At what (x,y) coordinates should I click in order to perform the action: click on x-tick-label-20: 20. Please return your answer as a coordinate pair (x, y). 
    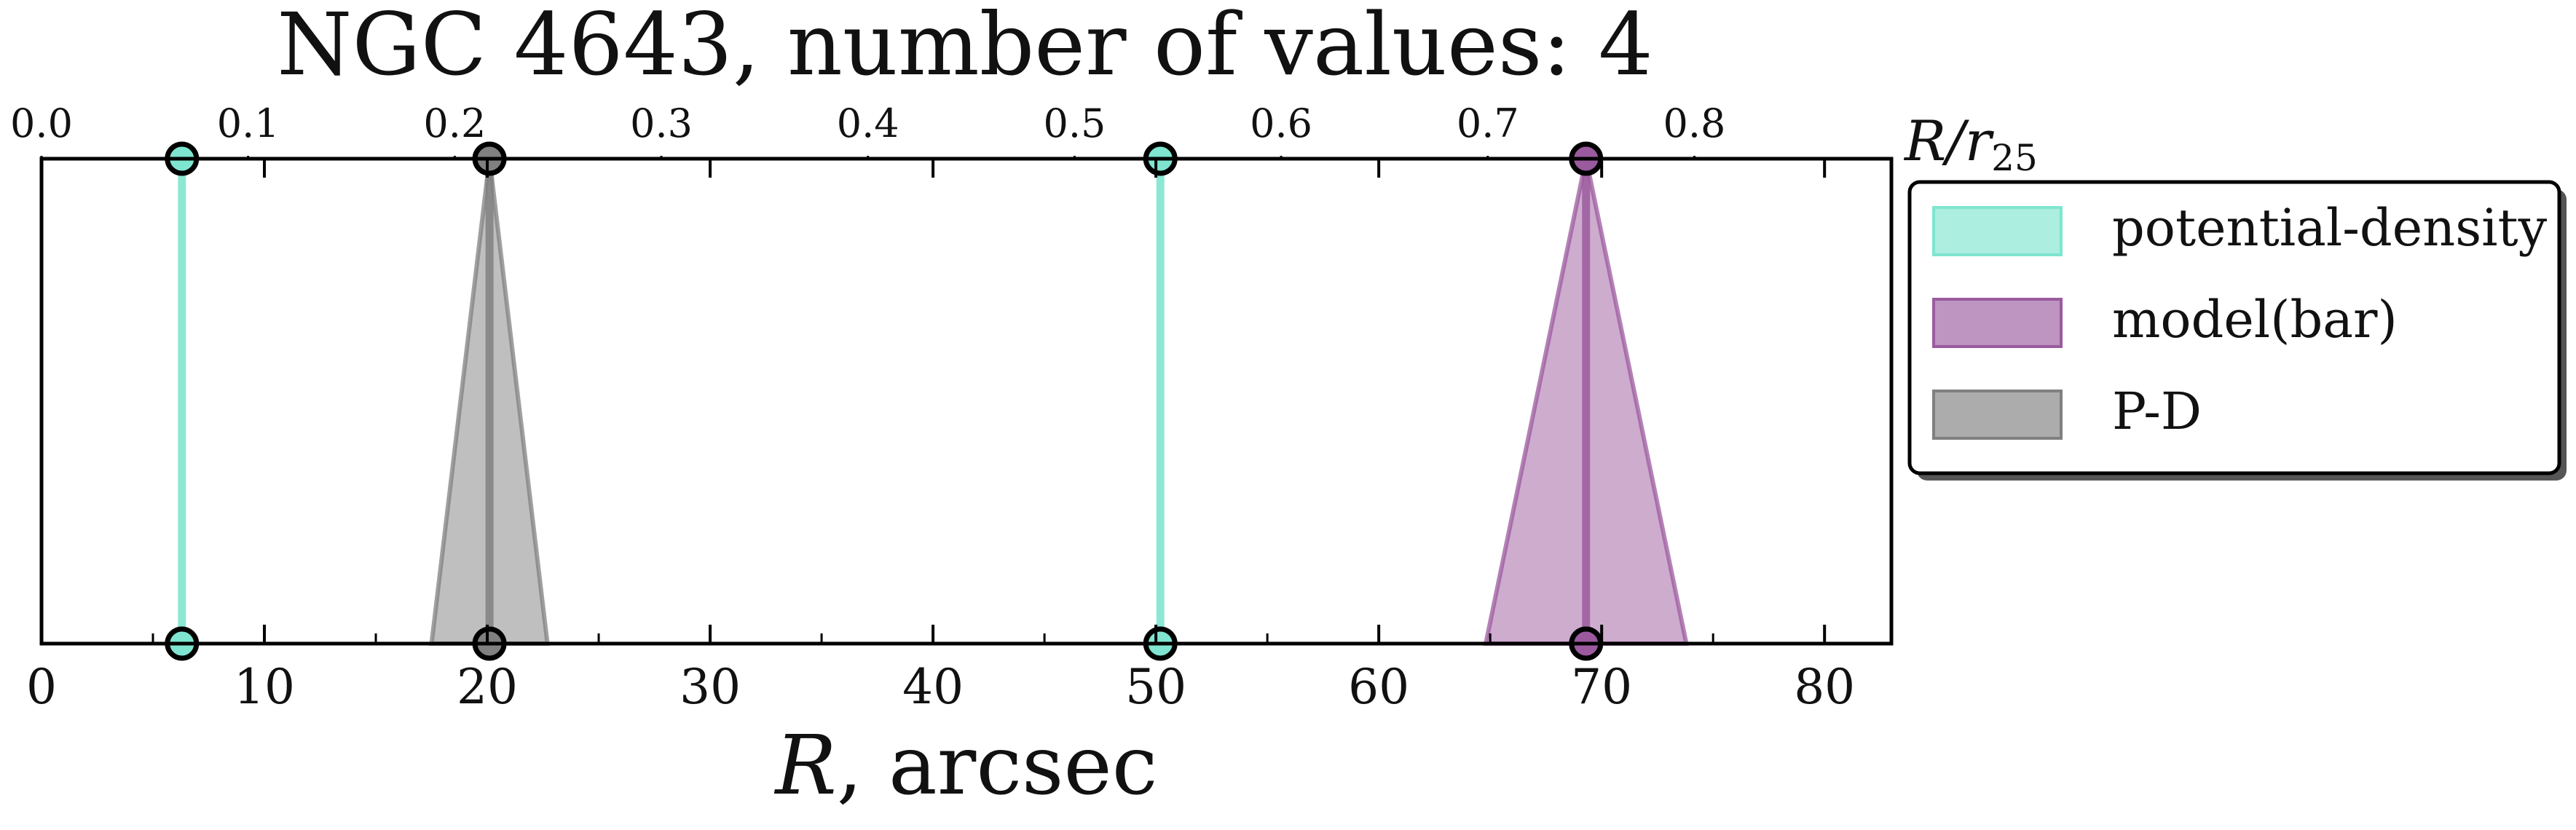
    Looking at the image, I should click on (487, 687).